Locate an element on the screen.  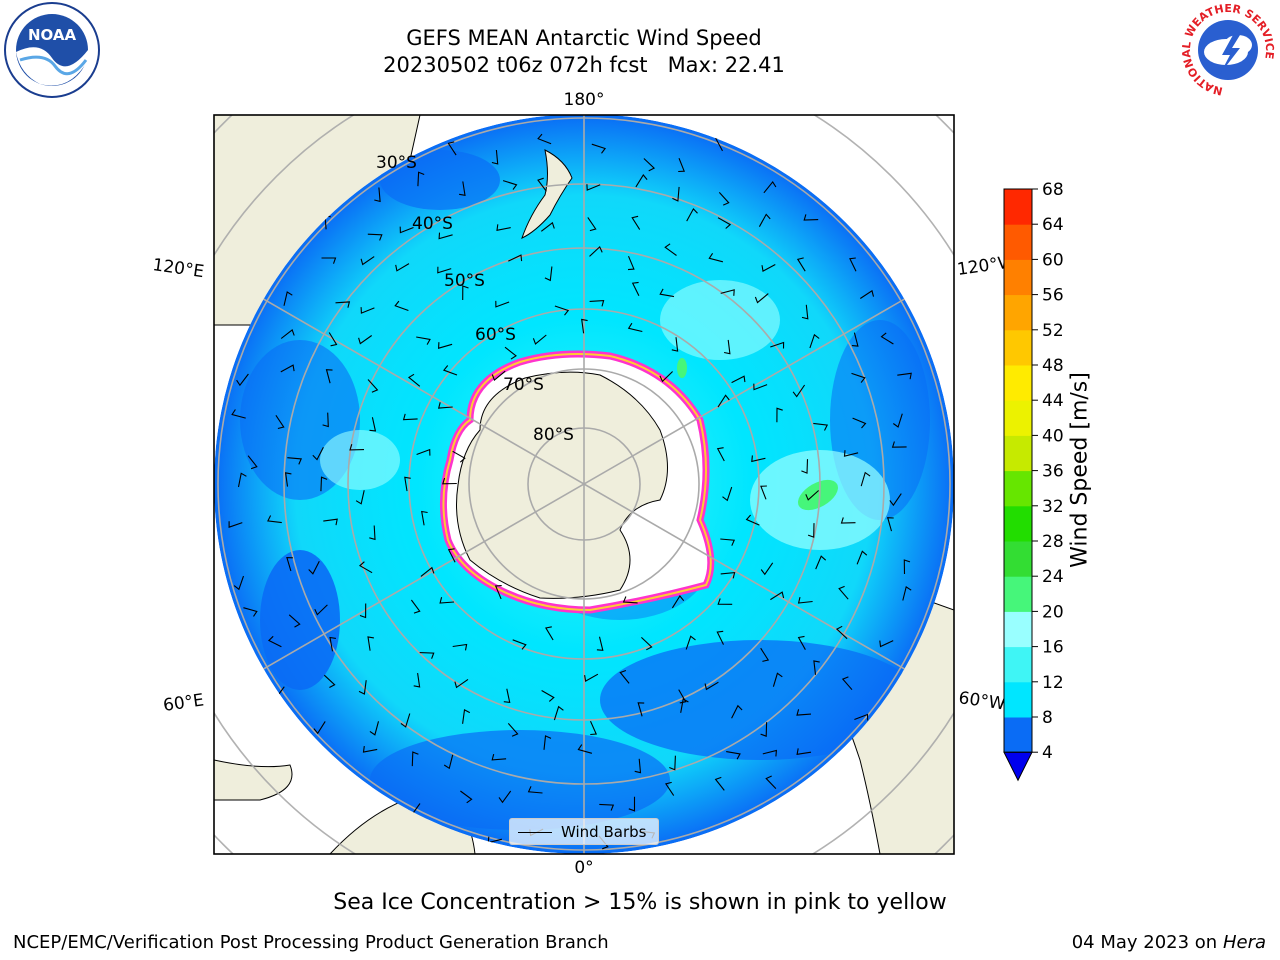
colorbar-label: Wind Speed [m/s] is located at coordinates (1080, 470).